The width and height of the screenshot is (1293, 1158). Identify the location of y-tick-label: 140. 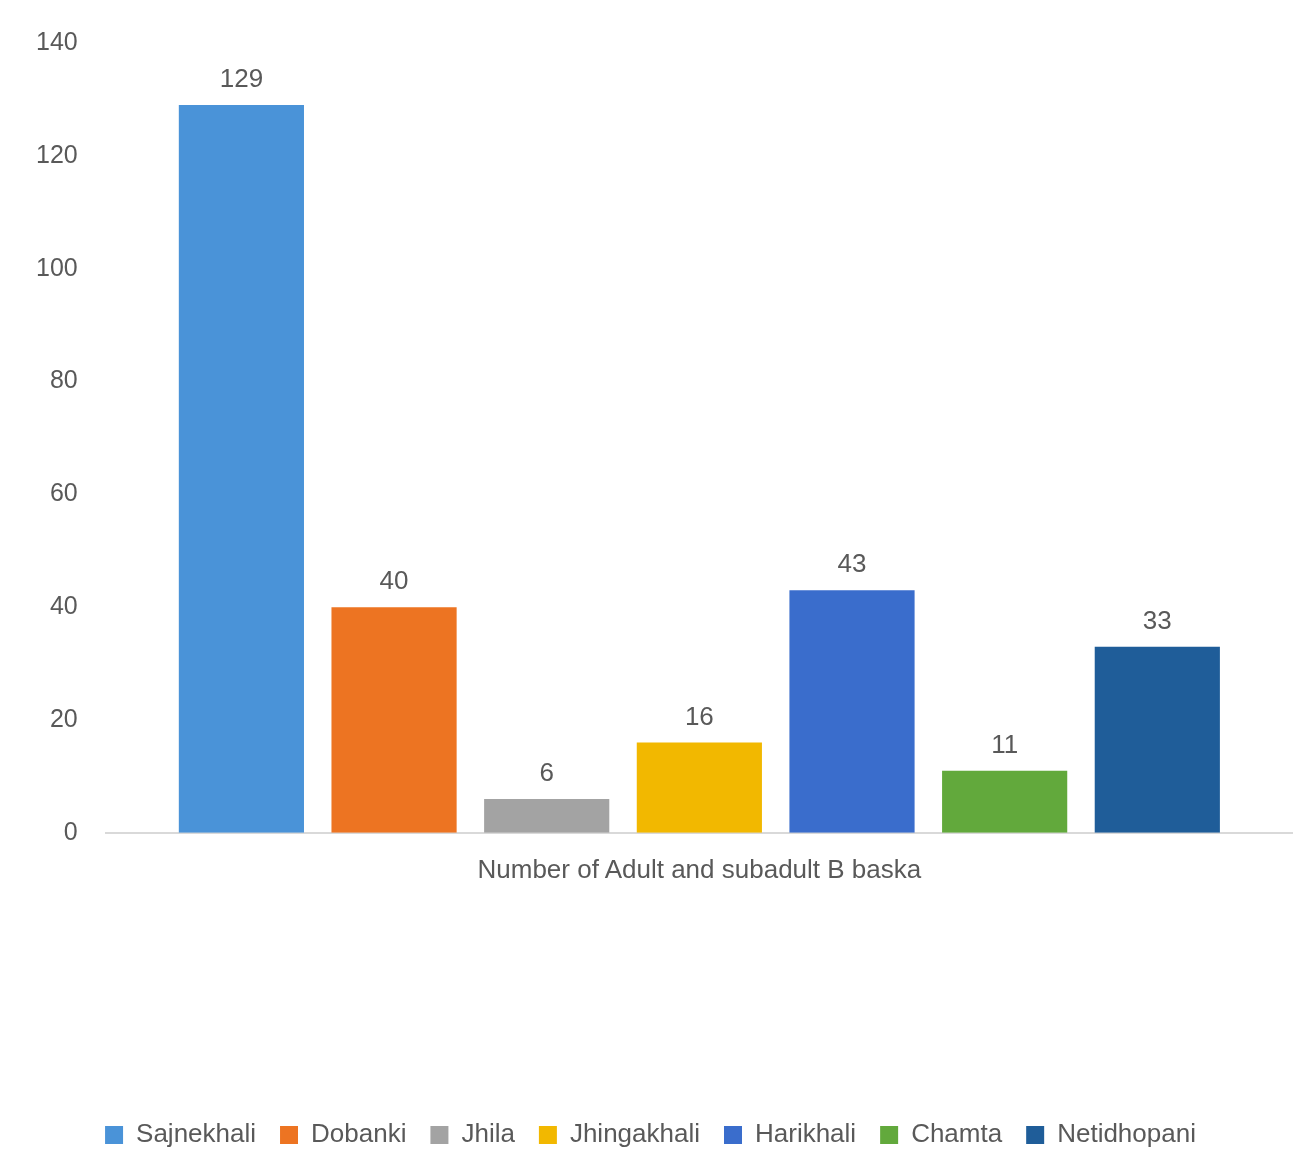
(56, 40).